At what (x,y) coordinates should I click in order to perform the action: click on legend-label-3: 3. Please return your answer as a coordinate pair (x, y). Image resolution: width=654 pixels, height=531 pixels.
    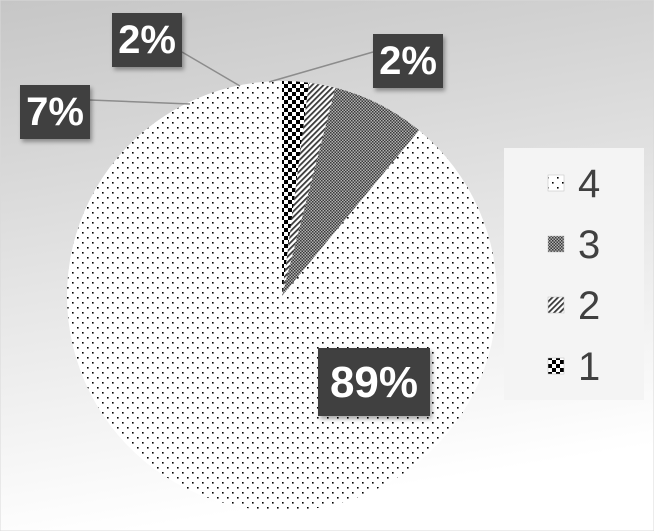
    Looking at the image, I should click on (589, 245).